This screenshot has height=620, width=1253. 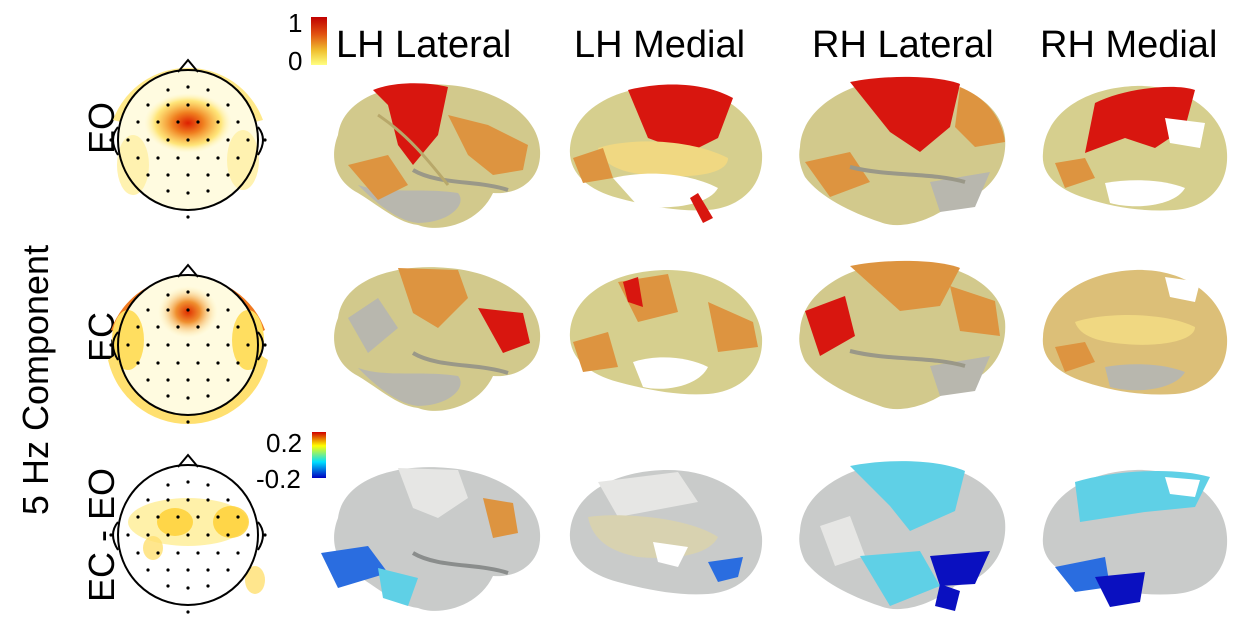 I want to click on brain-ec-rh-medial, so click(x=1135, y=332).